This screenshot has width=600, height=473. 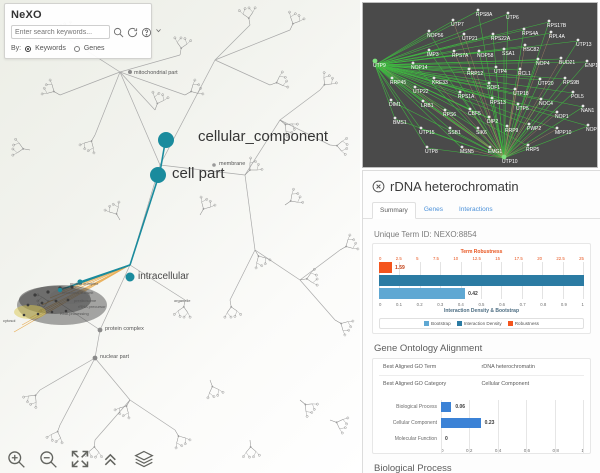 What do you see at coordinates (534, 129) in the screenshot?
I see `gene-label-PWP2: PWP2` at bounding box center [534, 129].